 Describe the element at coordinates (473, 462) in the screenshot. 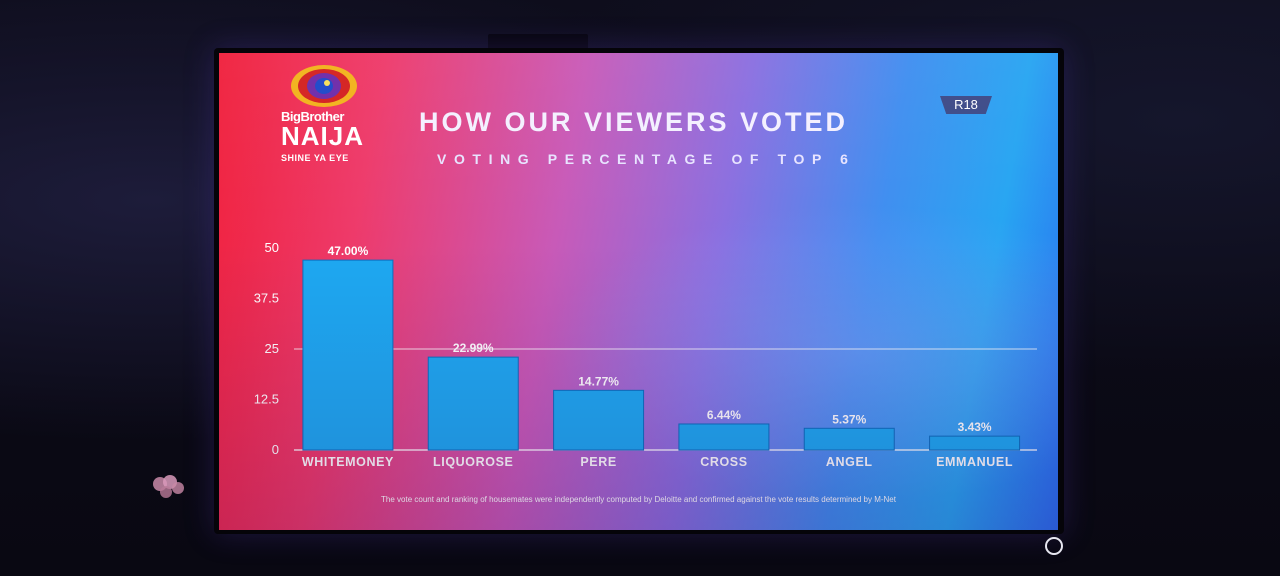

I see `x-tick-label: LIQUOROSE` at that location.